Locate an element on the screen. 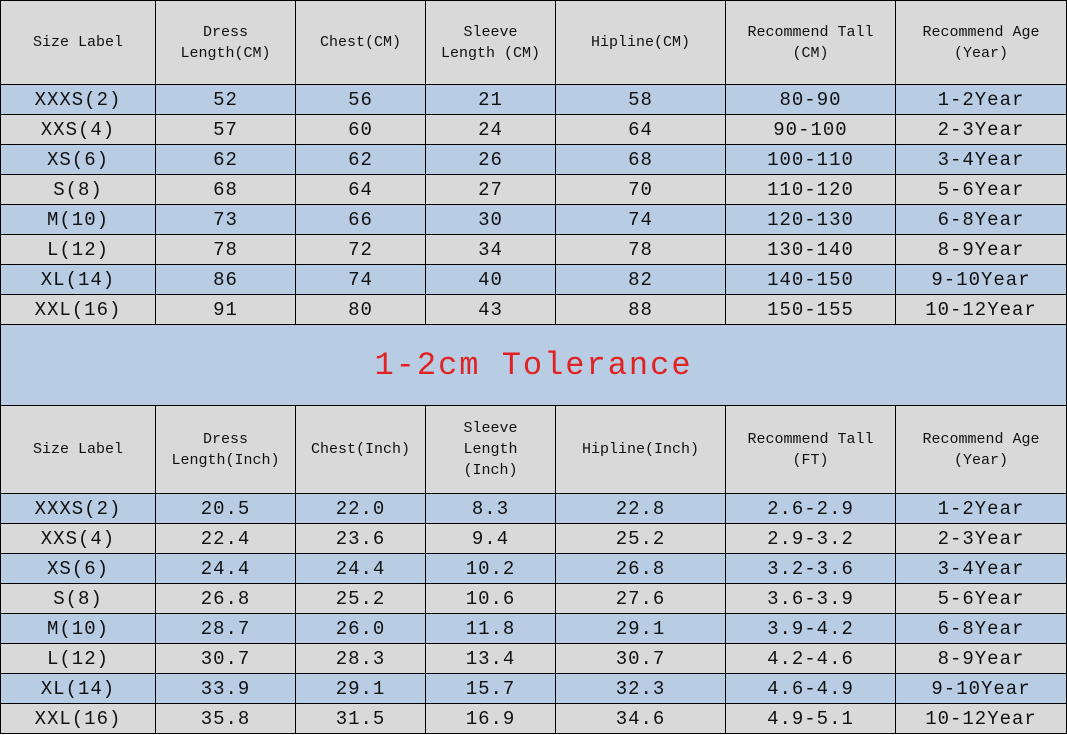 The height and width of the screenshot is (735, 1067). value-cell: 40 is located at coordinates (490, 279).